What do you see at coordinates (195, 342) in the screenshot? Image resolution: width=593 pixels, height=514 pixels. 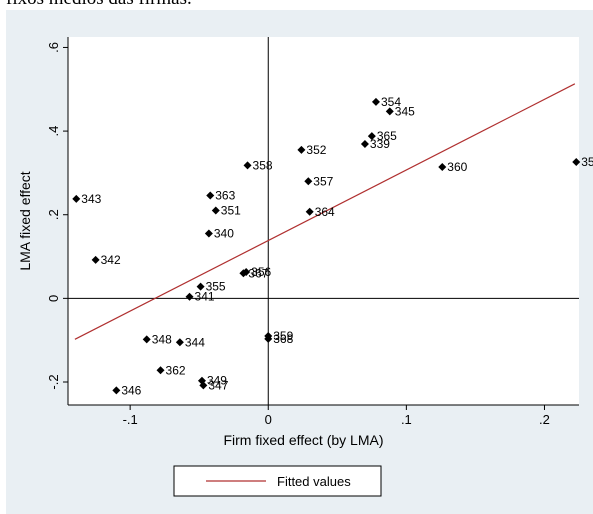 I see `point-label: 344` at bounding box center [195, 342].